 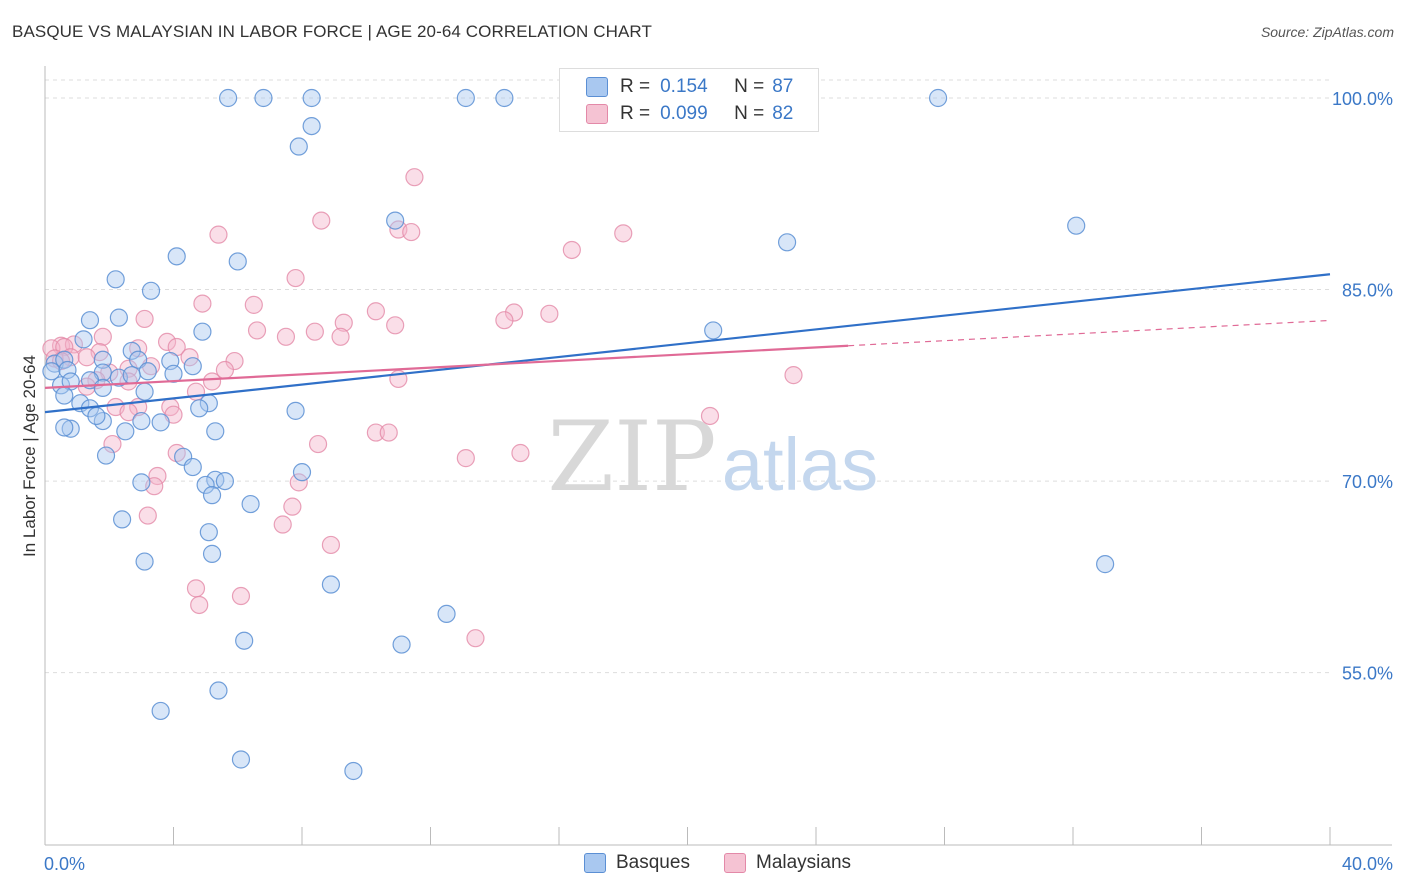 I want to click on legend-row-malaysians: R = 0.099 N = 82, so click(x=676, y=114).